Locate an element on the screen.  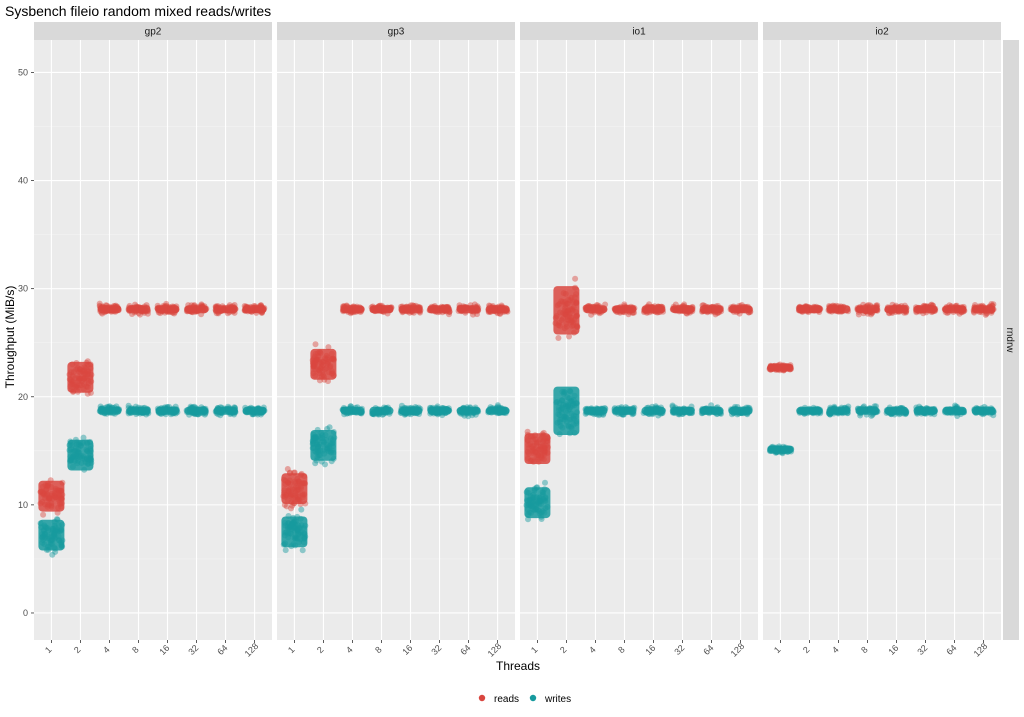
legend-label-reads: reads is located at coordinates (506, 699).